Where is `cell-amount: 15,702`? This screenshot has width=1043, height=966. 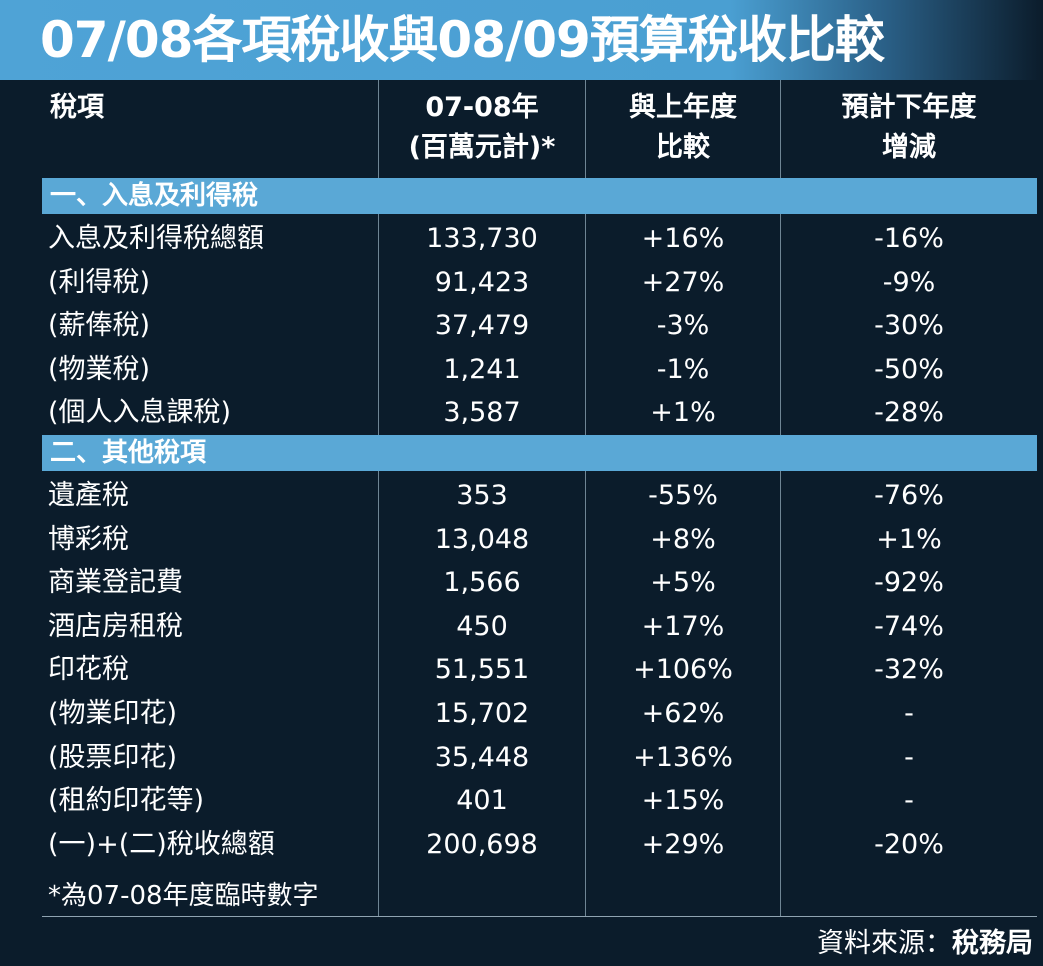 cell-amount: 15,702 is located at coordinates (482, 713).